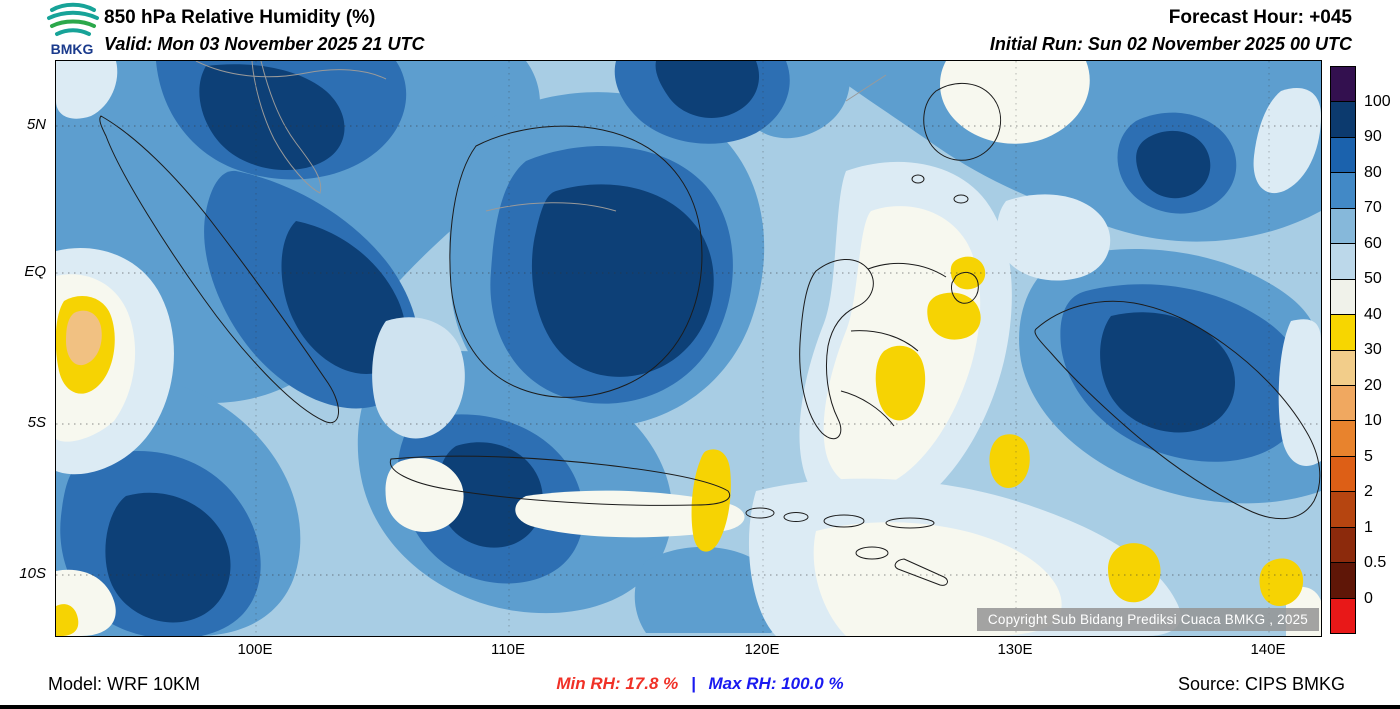 The width and height of the screenshot is (1400, 709). I want to click on x-axis-label-120e: 120E, so click(762, 649).